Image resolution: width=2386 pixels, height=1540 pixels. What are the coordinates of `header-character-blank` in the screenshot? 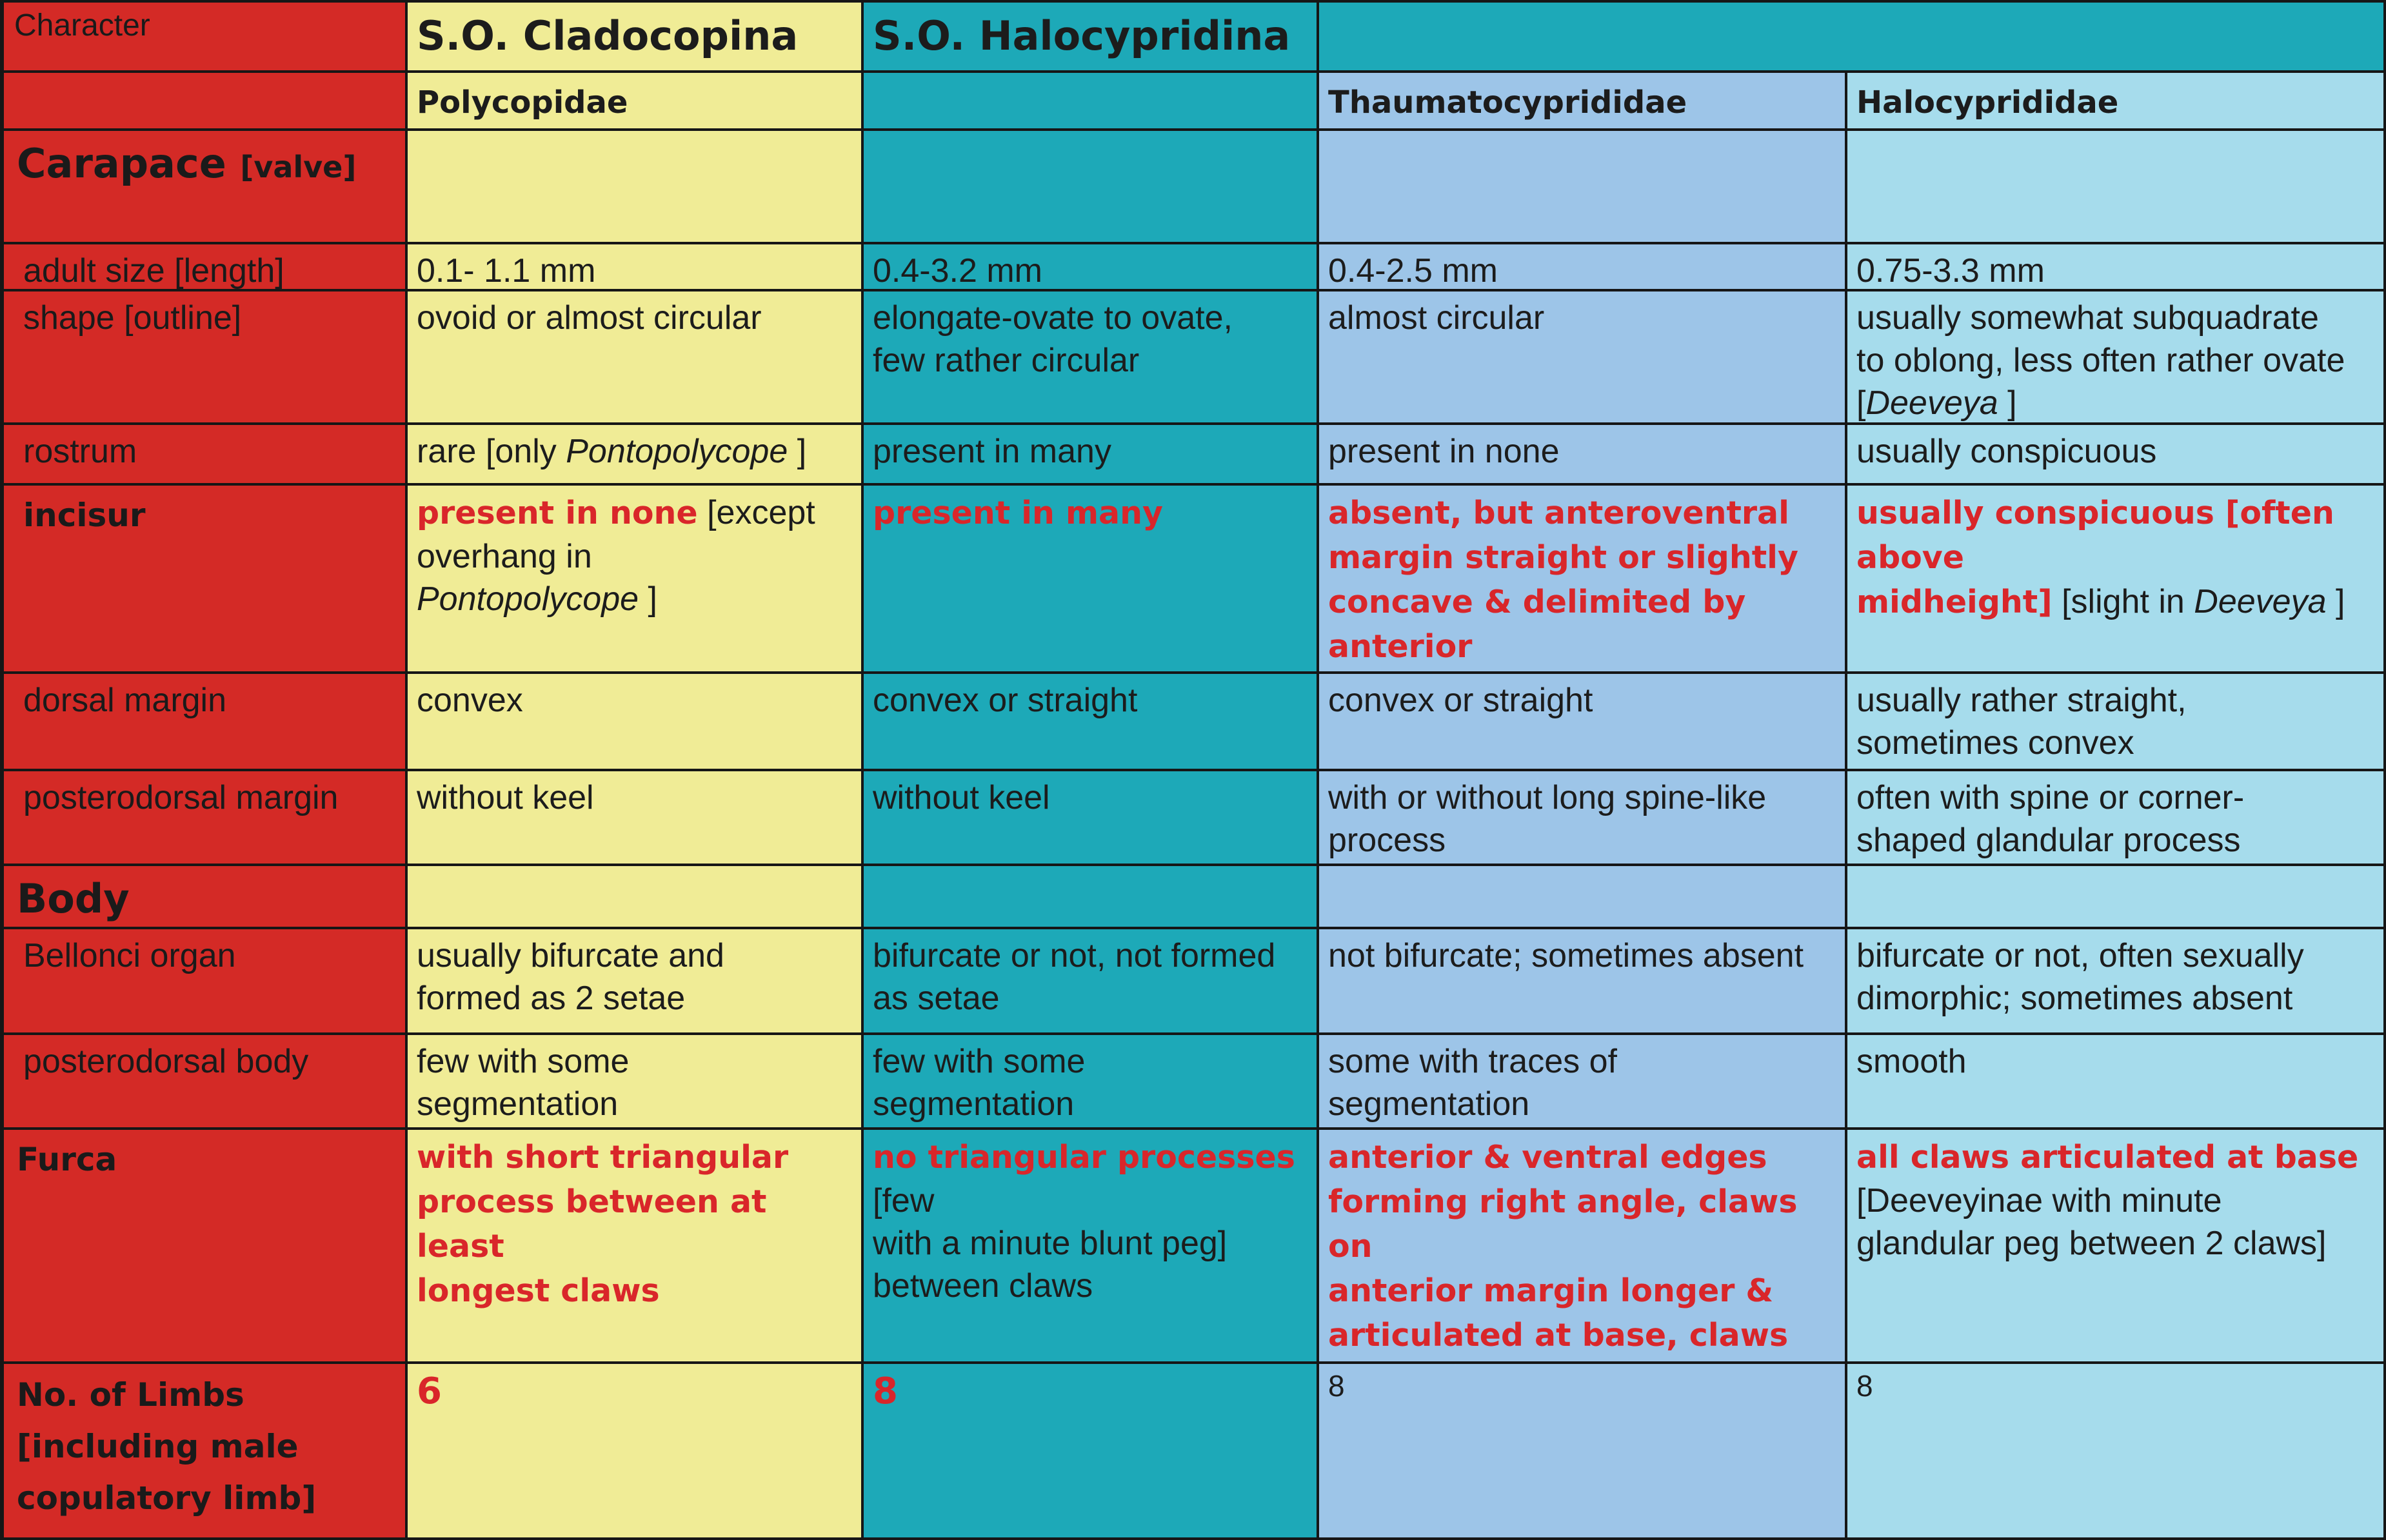 It's located at (204, 102).